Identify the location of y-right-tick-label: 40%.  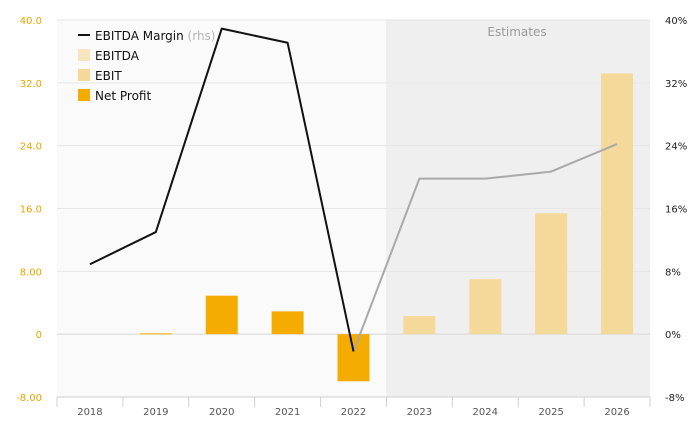
(676, 21).